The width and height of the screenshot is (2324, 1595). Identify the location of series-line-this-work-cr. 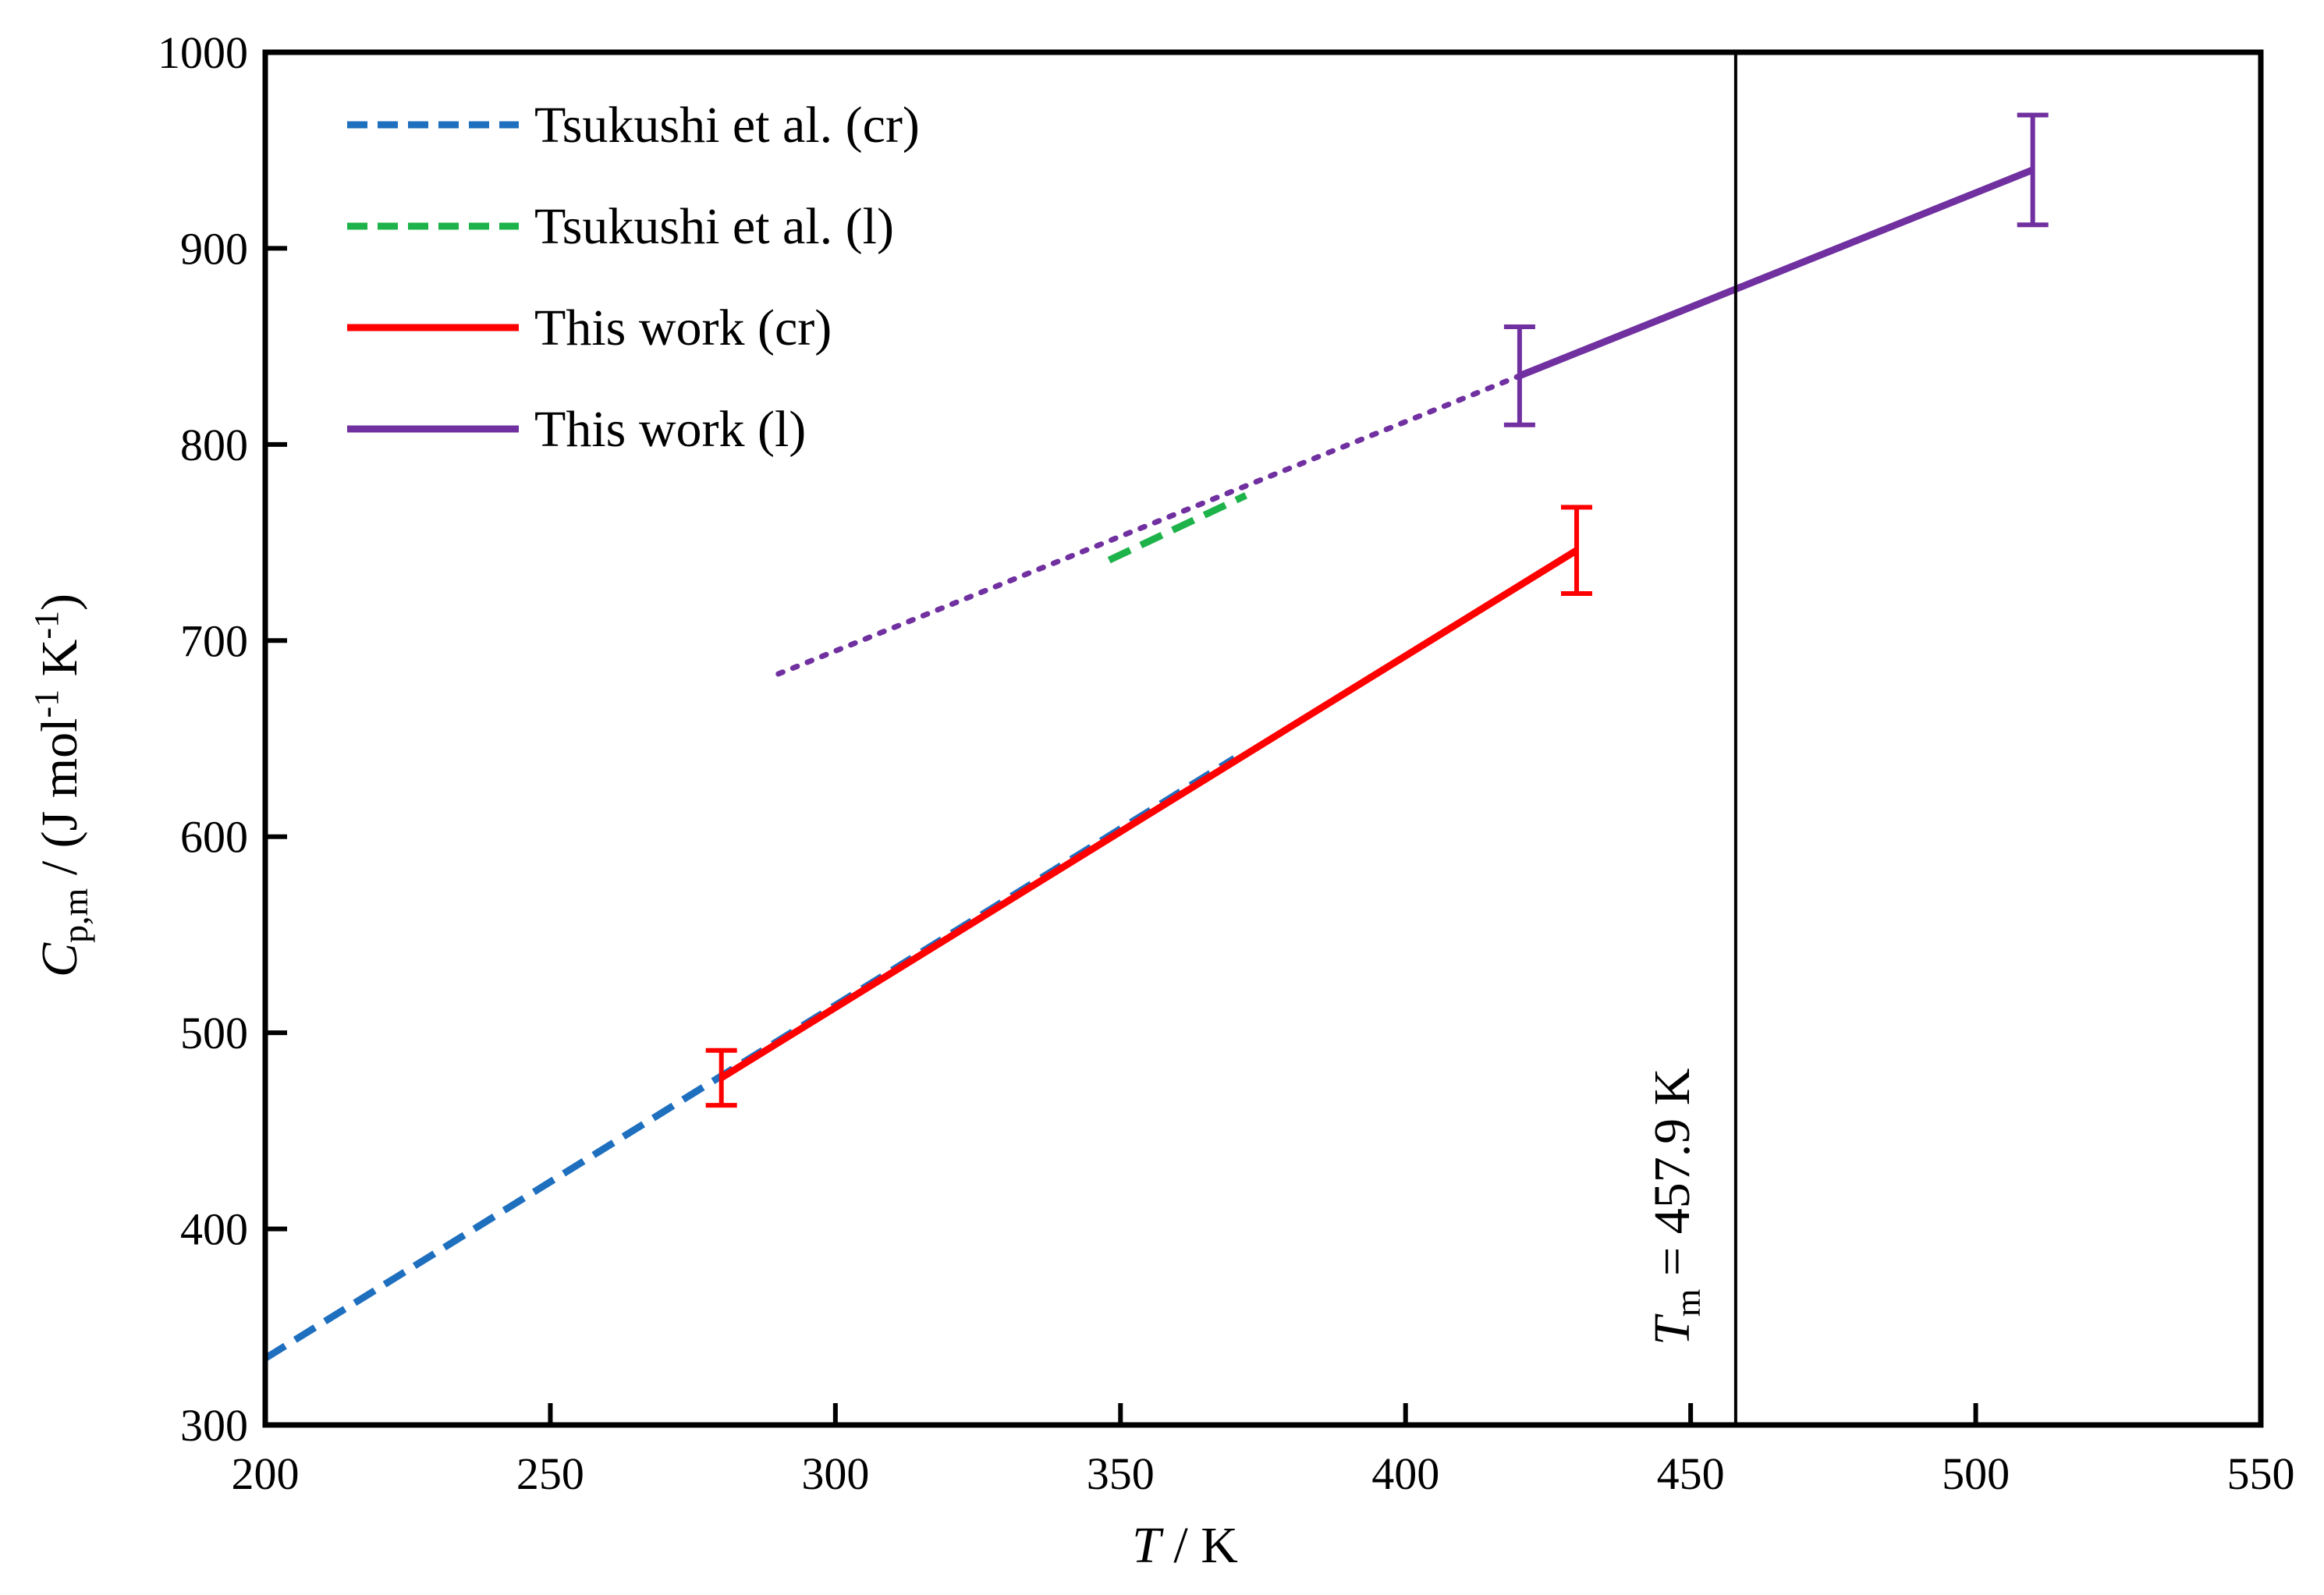
(1149, 814).